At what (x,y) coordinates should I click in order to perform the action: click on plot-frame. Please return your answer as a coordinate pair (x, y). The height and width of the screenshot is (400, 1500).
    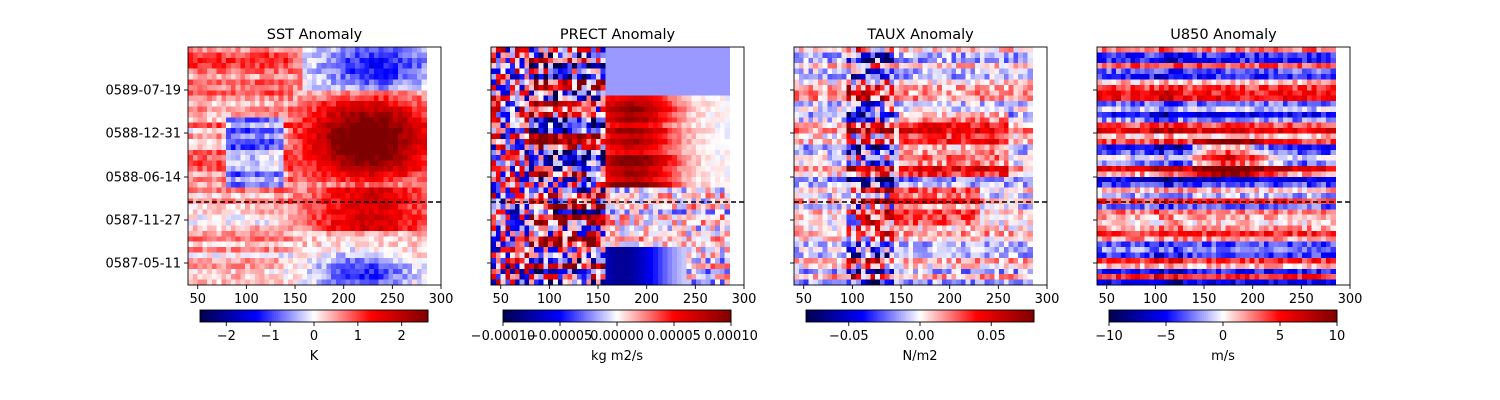
    Looking at the image, I should click on (314, 166).